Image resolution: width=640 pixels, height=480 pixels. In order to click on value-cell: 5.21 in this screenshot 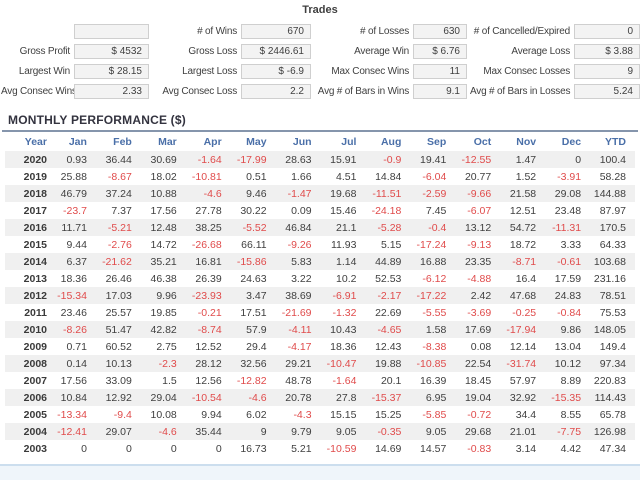, I will do `click(301, 448)`.